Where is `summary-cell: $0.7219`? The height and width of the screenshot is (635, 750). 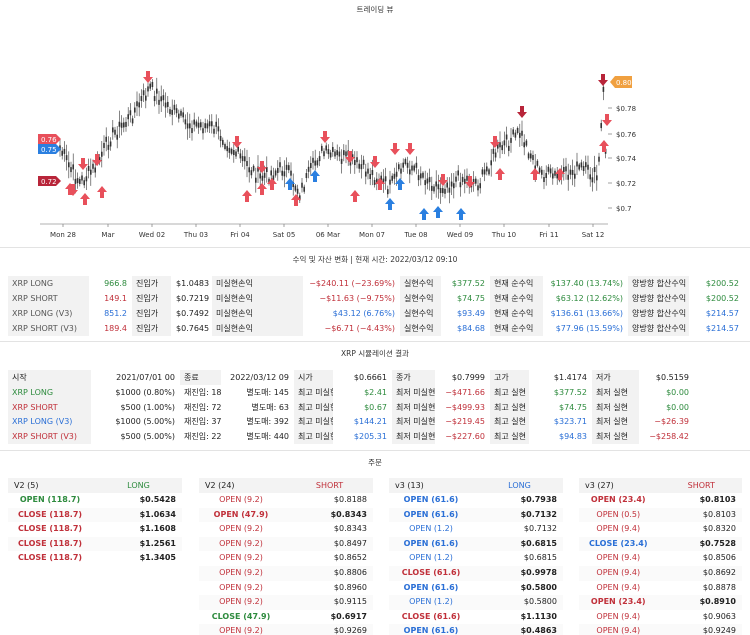 summary-cell: $0.7219 is located at coordinates (192, 298).